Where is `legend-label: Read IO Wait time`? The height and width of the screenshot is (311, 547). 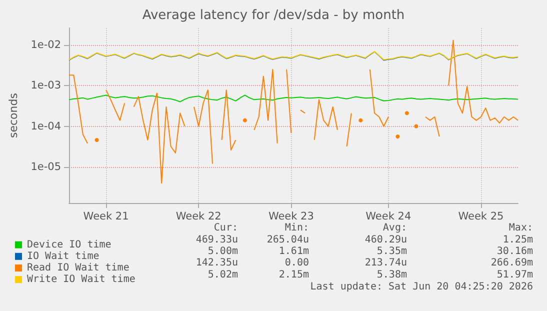 legend-label: Read IO Wait time is located at coordinates (78, 268).